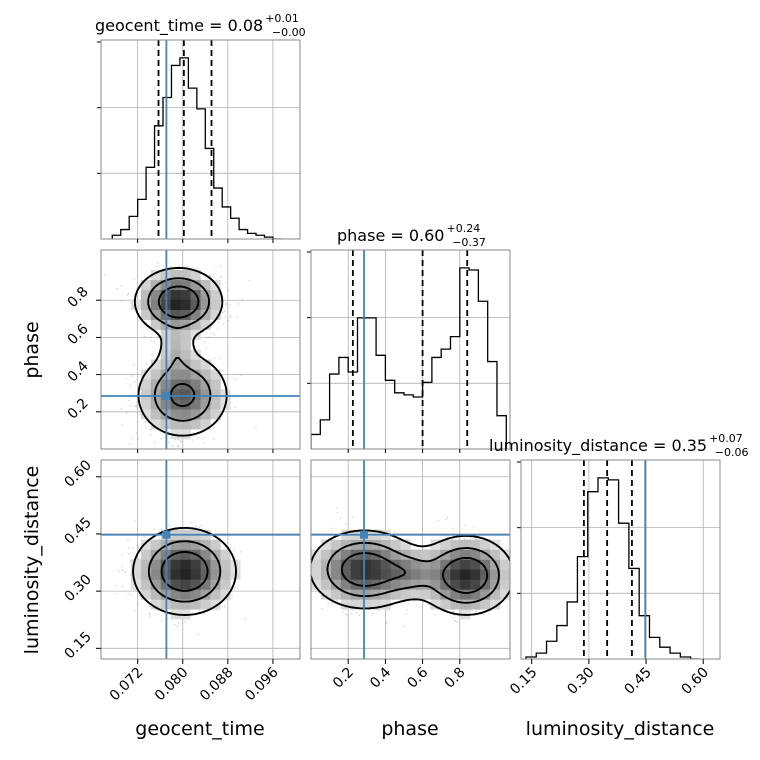 Image resolution: width=760 pixels, height=760 pixels. I want to click on ylabel-luminosity-distance: luminosity_distance, so click(32, 560).